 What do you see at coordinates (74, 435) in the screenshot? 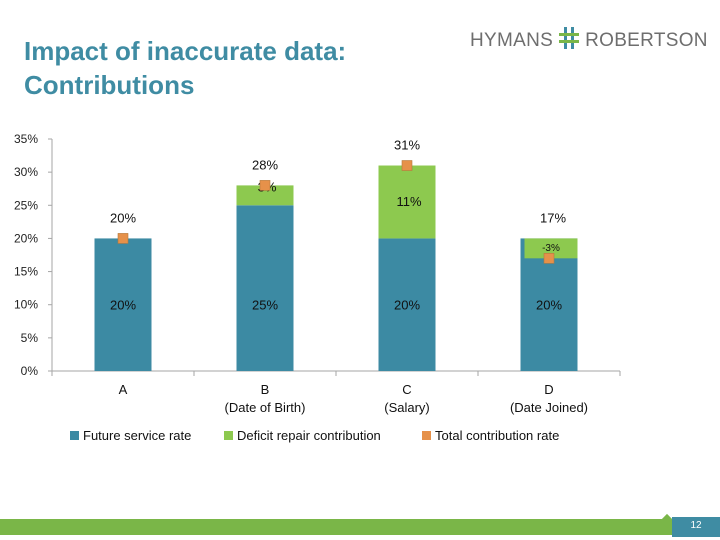
I see `legend-swatch-future-service` at bounding box center [74, 435].